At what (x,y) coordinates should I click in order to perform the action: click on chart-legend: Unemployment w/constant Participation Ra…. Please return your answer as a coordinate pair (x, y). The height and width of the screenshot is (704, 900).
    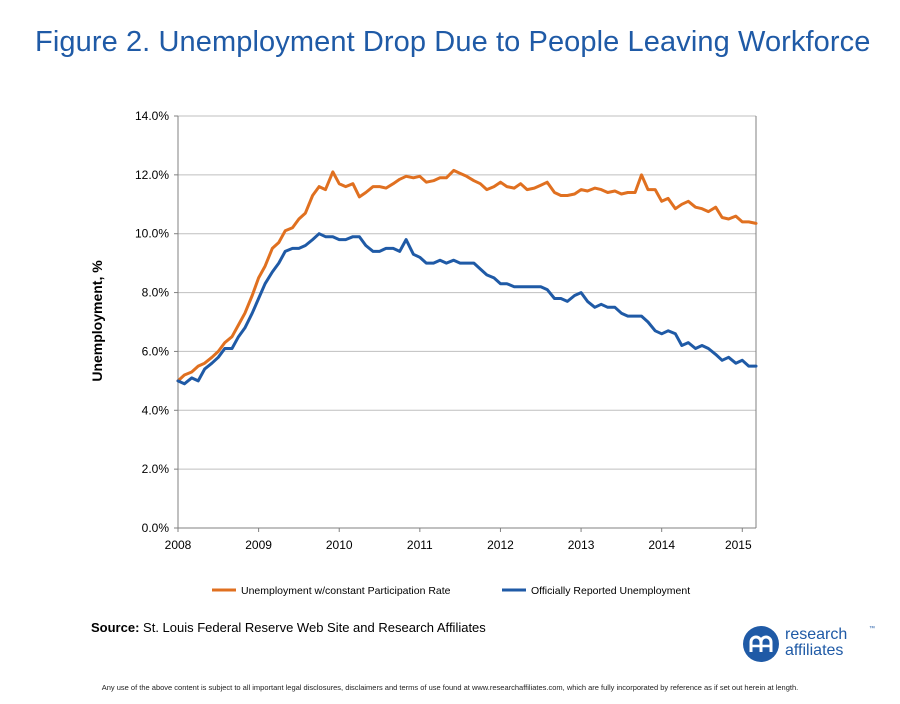
    Looking at the image, I should click on (451, 591).